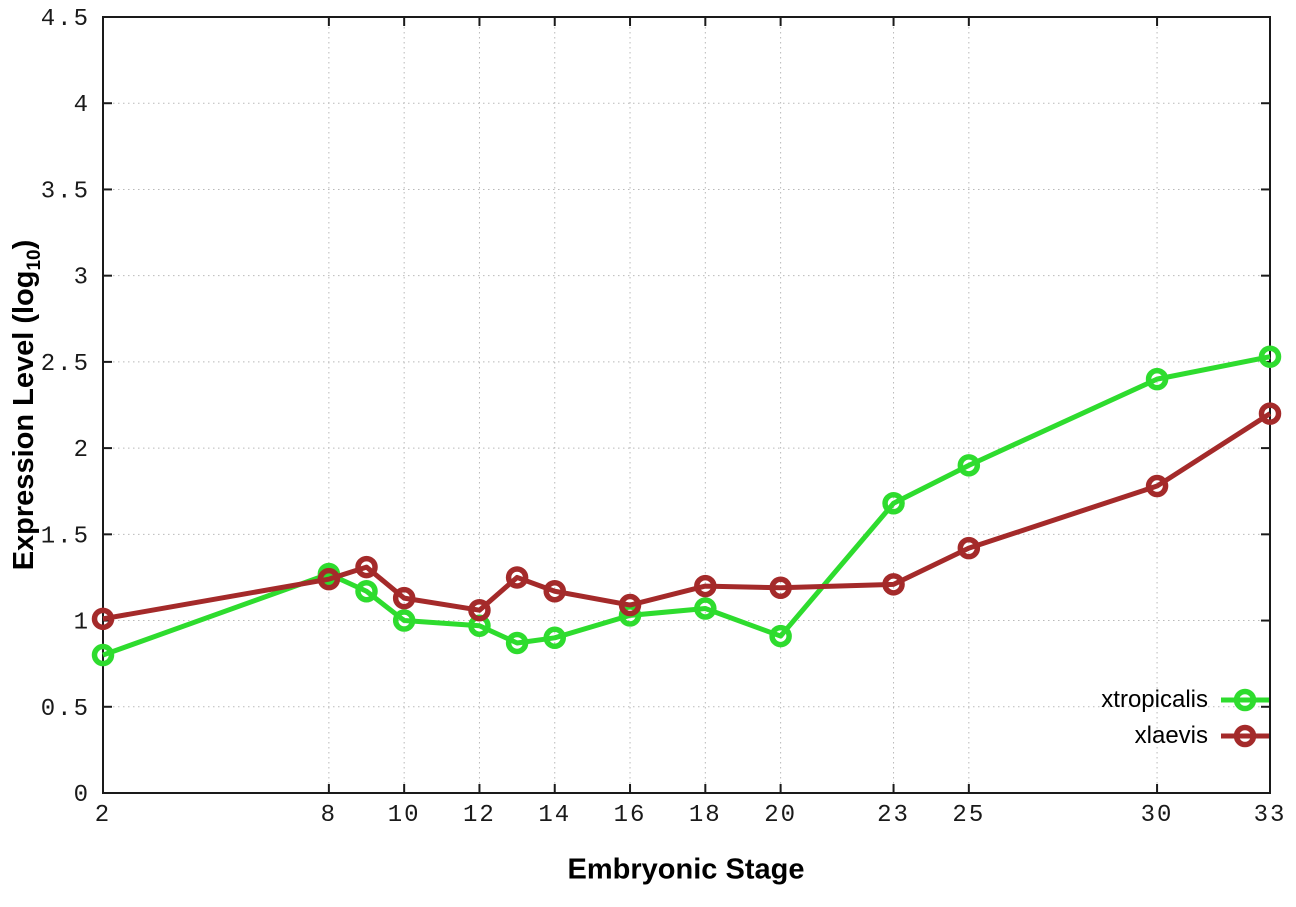 This screenshot has width=1296, height=907. What do you see at coordinates (103, 815) in the screenshot?
I see `x-tick-label: 2` at bounding box center [103, 815].